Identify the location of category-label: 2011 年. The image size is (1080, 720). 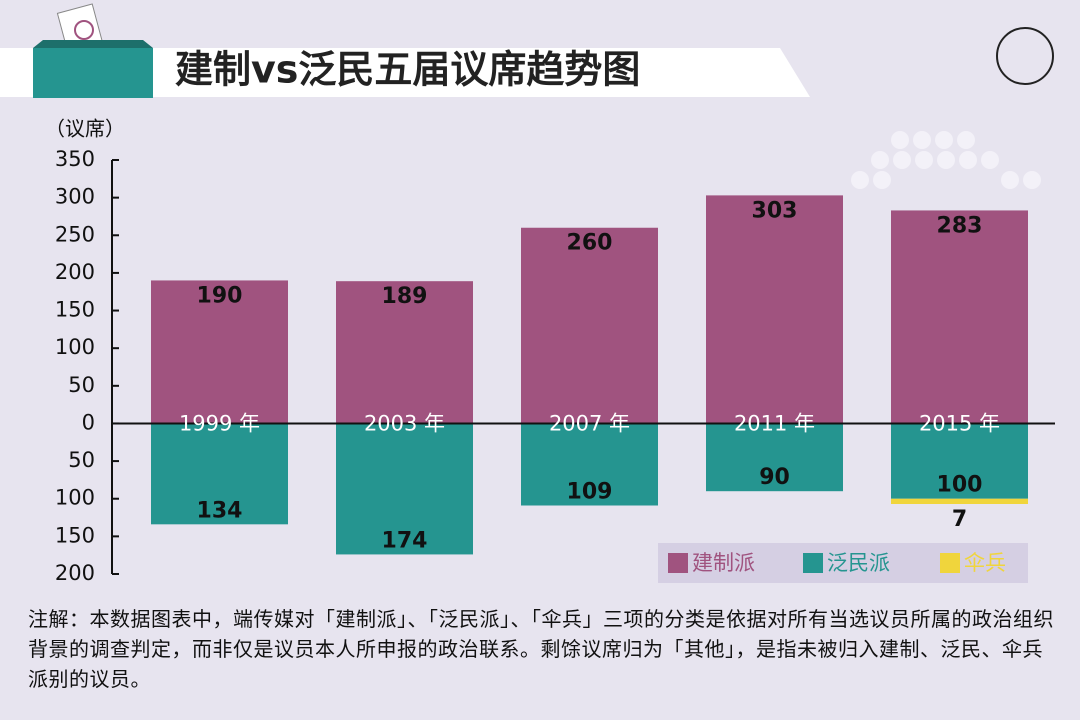
(774, 423).